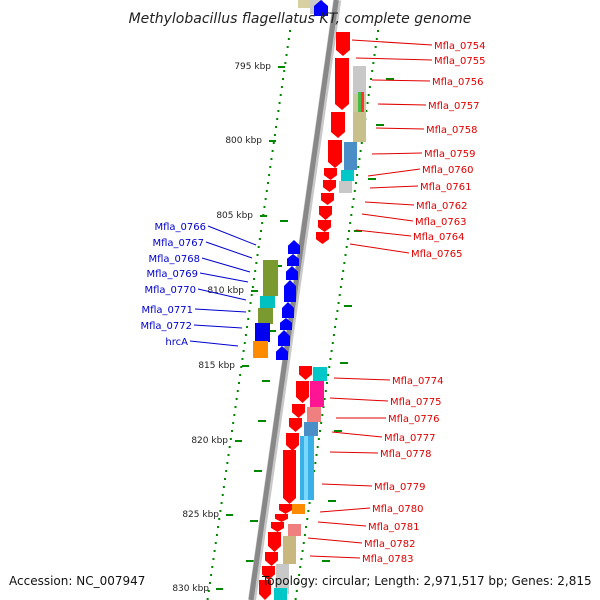 Image resolution: width=600 pixels, height=600 pixels. What do you see at coordinates (178, 243) in the screenshot?
I see `forward-gene-label: Mfla_0767` at bounding box center [178, 243].